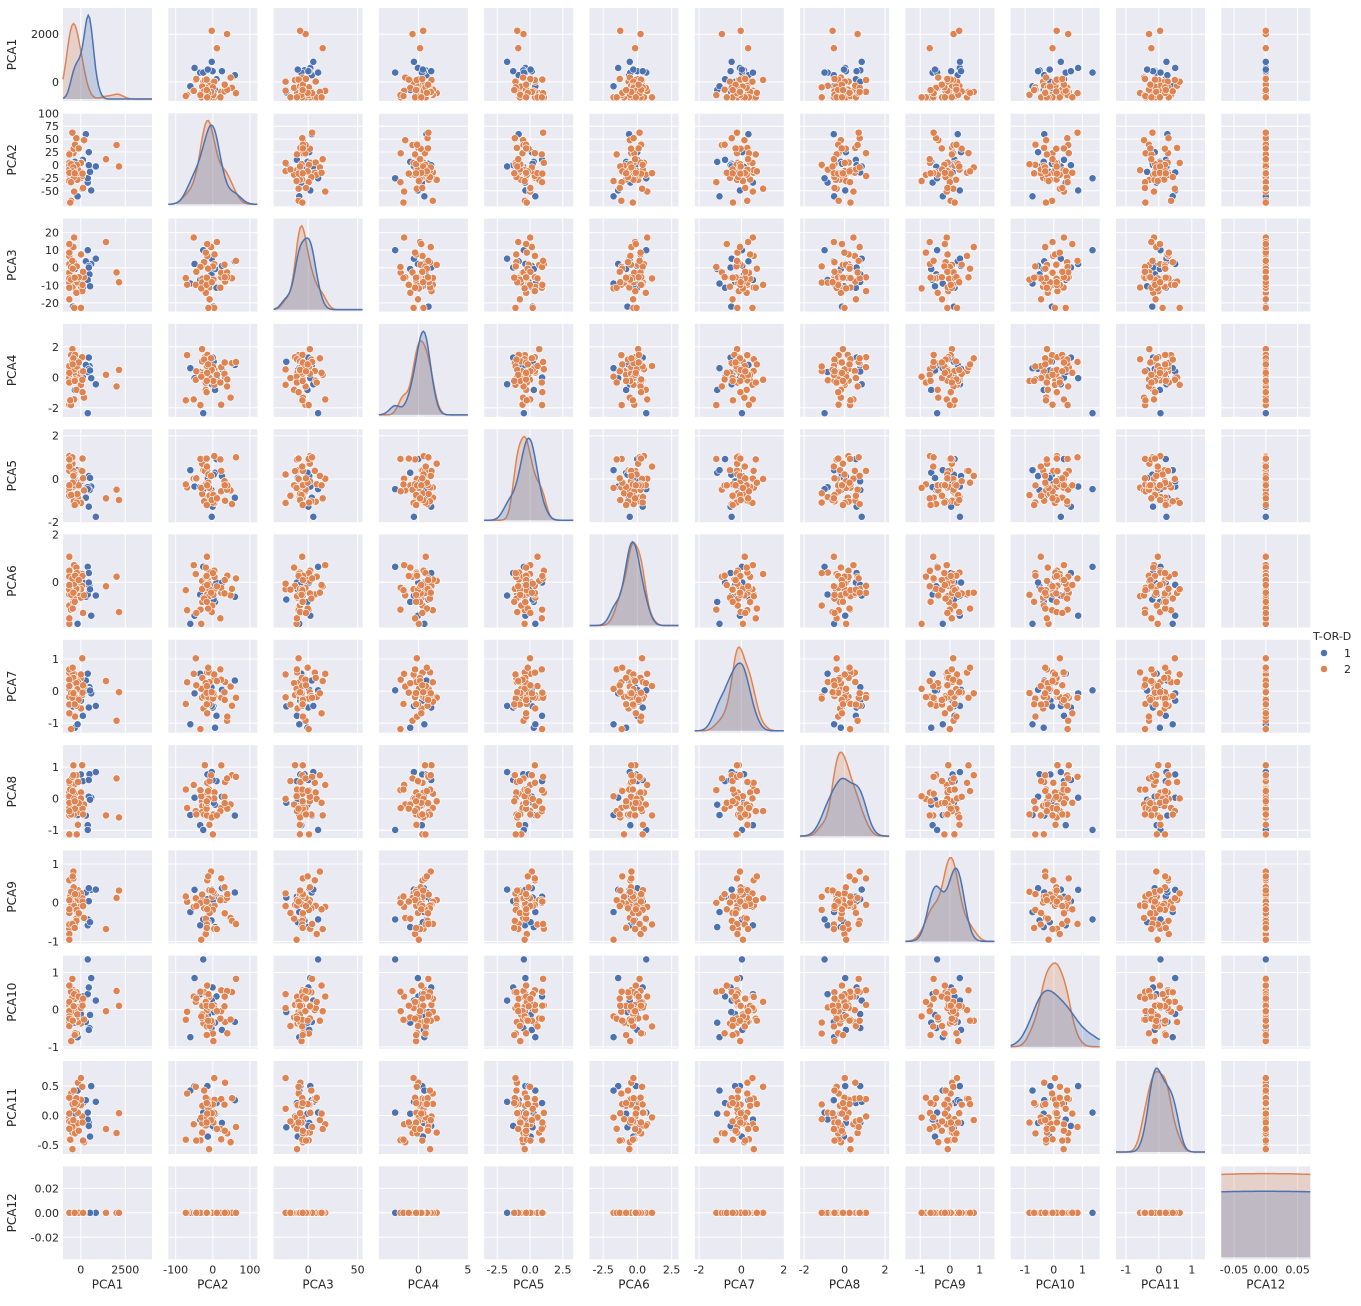 The image size is (1361, 1306). What do you see at coordinates (529, 581) in the screenshot?
I see `panel-PCA6-vs-PCA5` at bounding box center [529, 581].